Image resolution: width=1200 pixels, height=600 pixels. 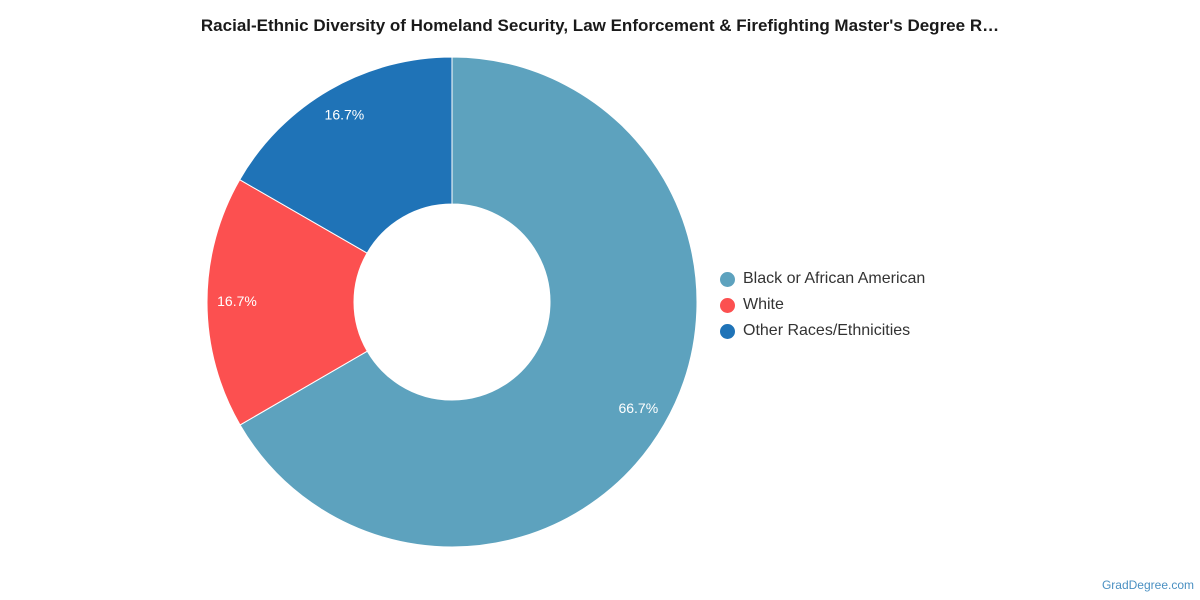 I want to click on slice-other-races-ethnicities, so click(x=346, y=155).